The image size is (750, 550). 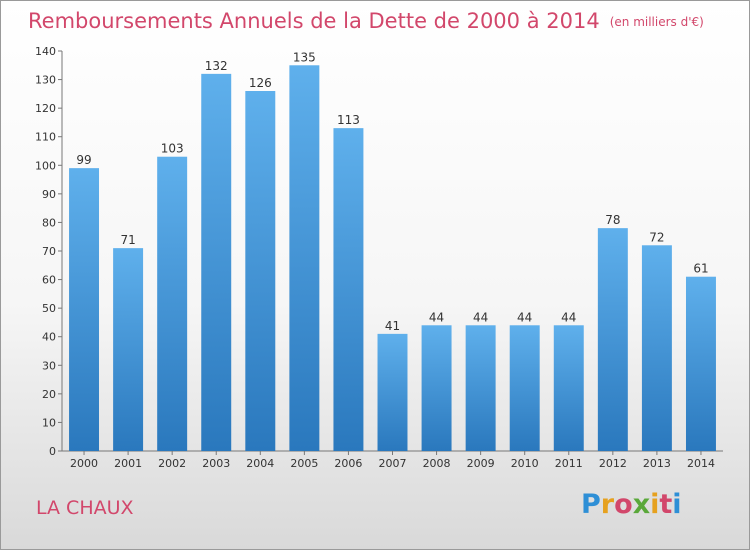 What do you see at coordinates (216, 262) in the screenshot?
I see `bar-2003` at bounding box center [216, 262].